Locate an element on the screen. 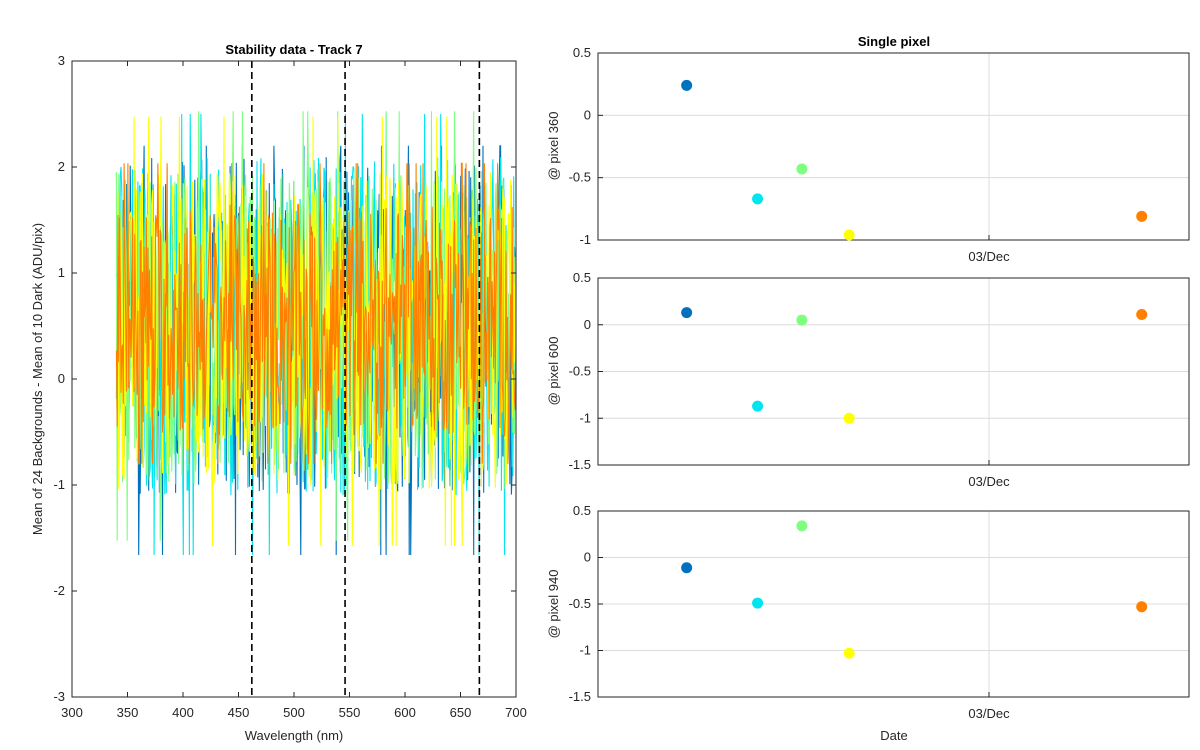 This screenshot has width=1200, height=750. left-x-axis-label: Wavelength (nm) is located at coordinates (294, 735).